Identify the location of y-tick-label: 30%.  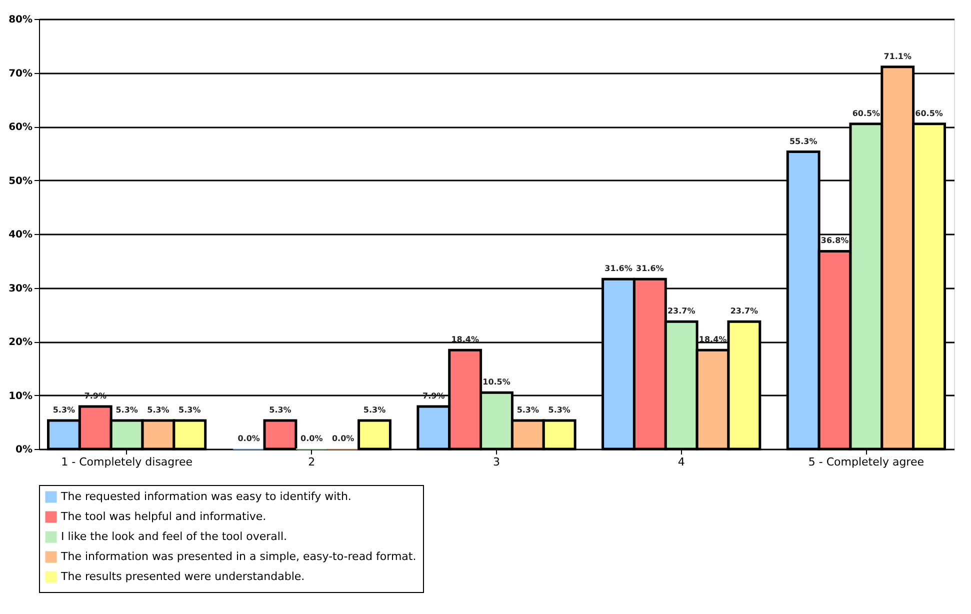
(20, 288).